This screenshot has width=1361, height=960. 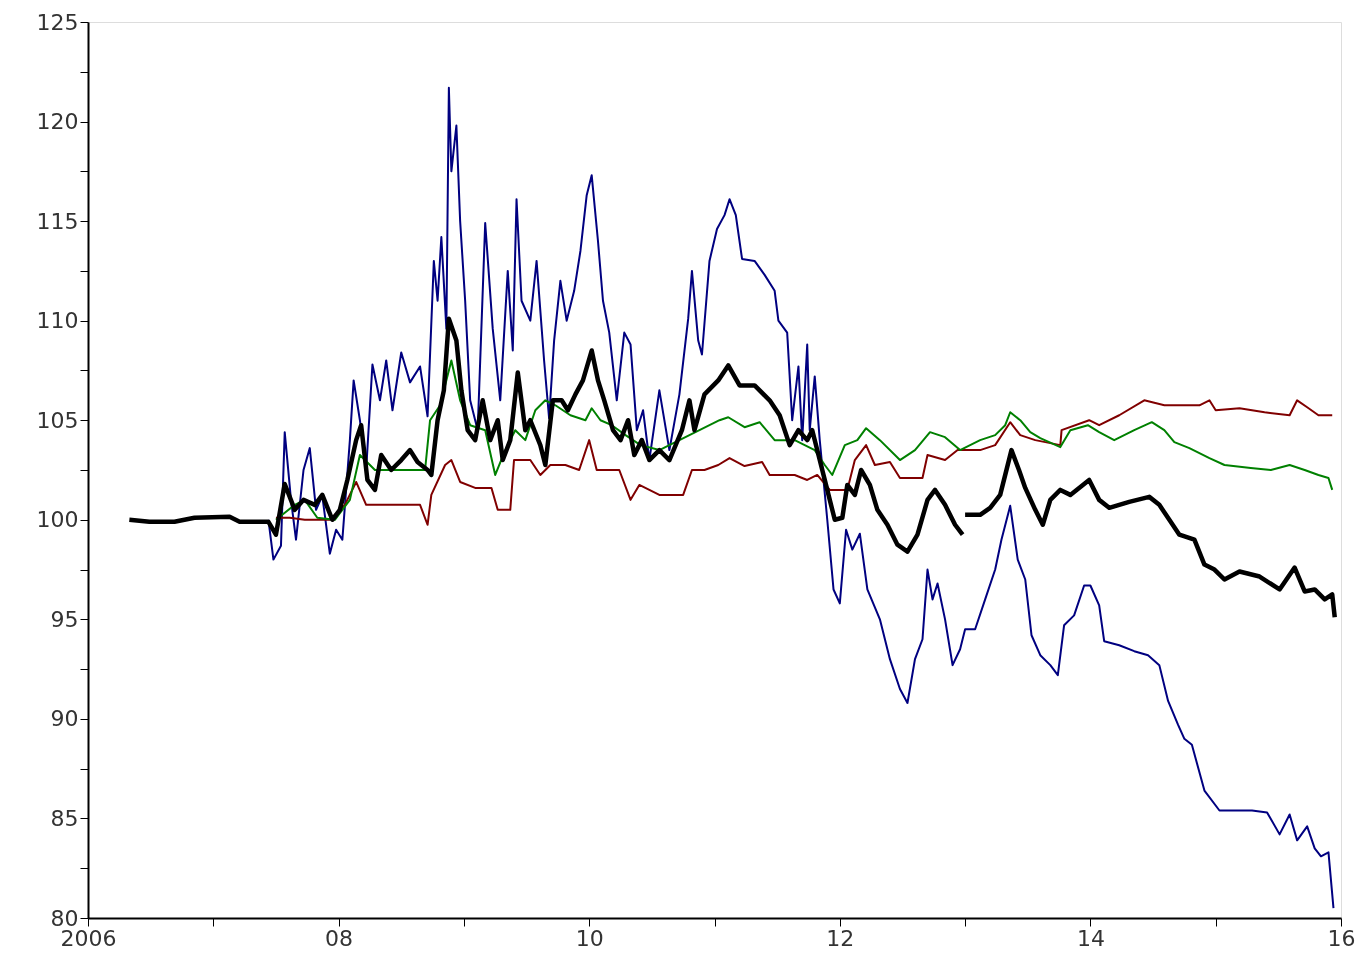 What do you see at coordinates (1341, 938) in the screenshot?
I see `x-tick-label: 16` at bounding box center [1341, 938].